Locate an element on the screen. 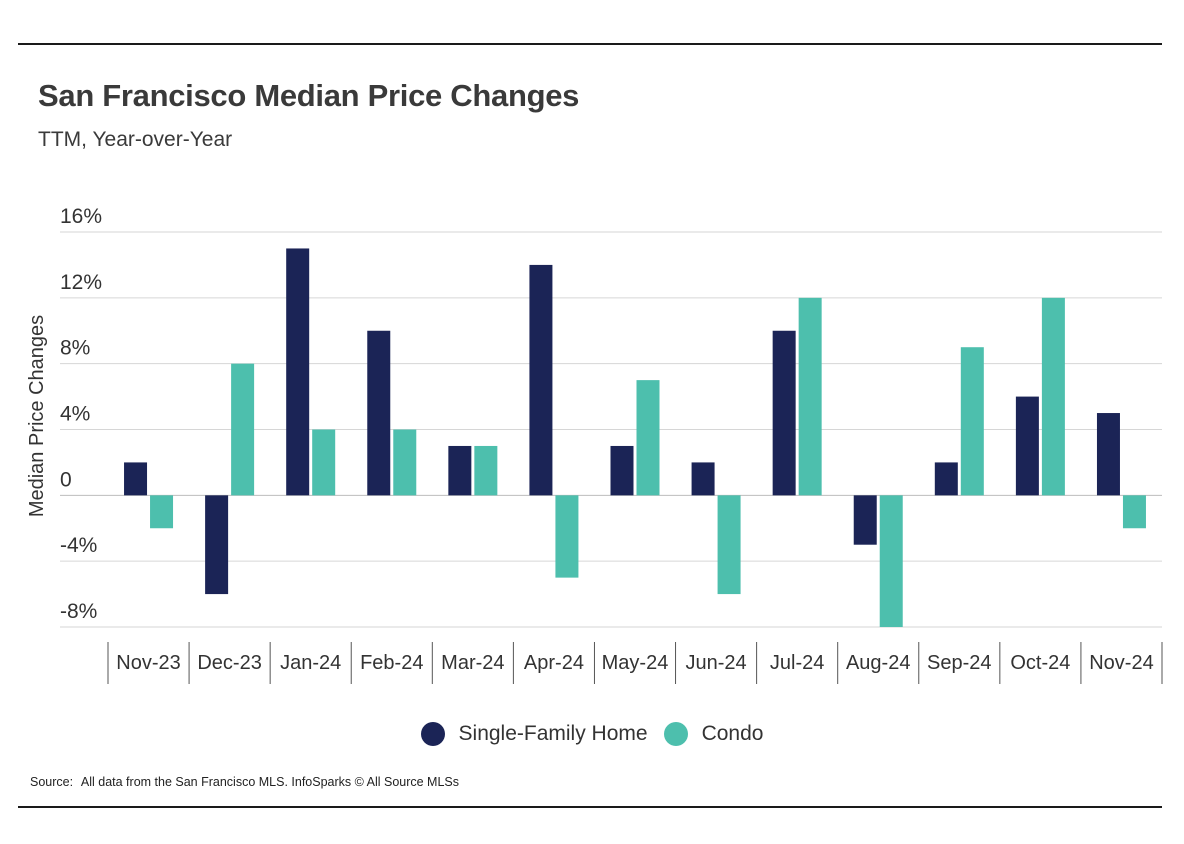  top-rule is located at coordinates (590, 44).